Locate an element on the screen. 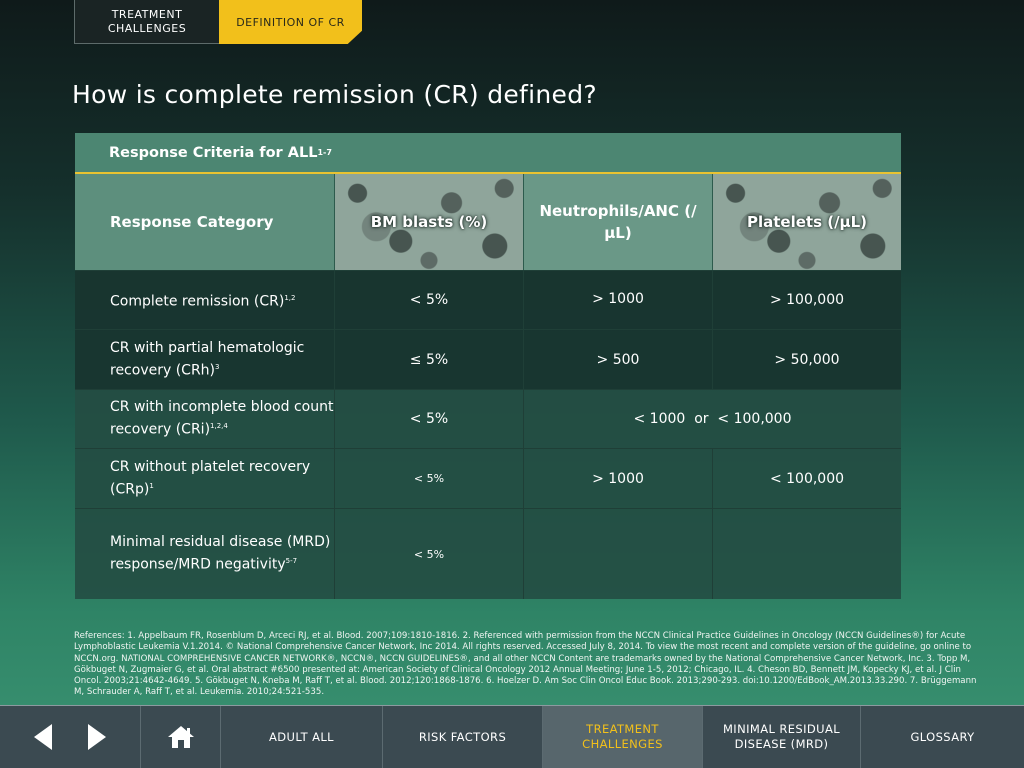  col-header-neutrophils-label: Neutrophils/ANC (/µL) is located at coordinates (618, 222).